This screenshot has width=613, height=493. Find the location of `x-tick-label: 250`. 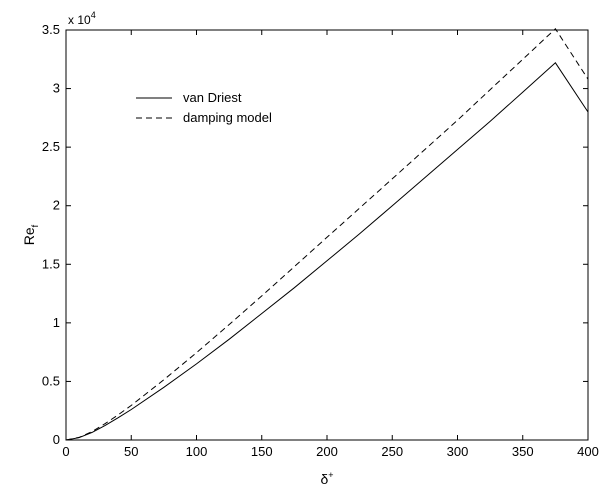

x-tick-label: 250 is located at coordinates (392, 451).